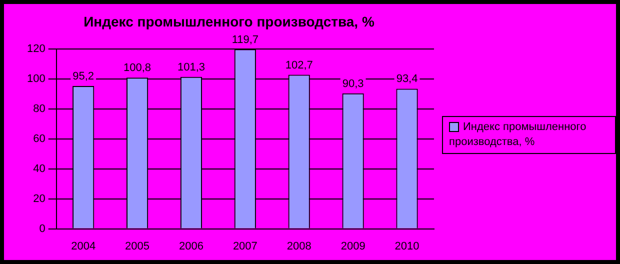 The height and width of the screenshot is (264, 620). I want to click on y-tick-label: 40, so click(39, 168).